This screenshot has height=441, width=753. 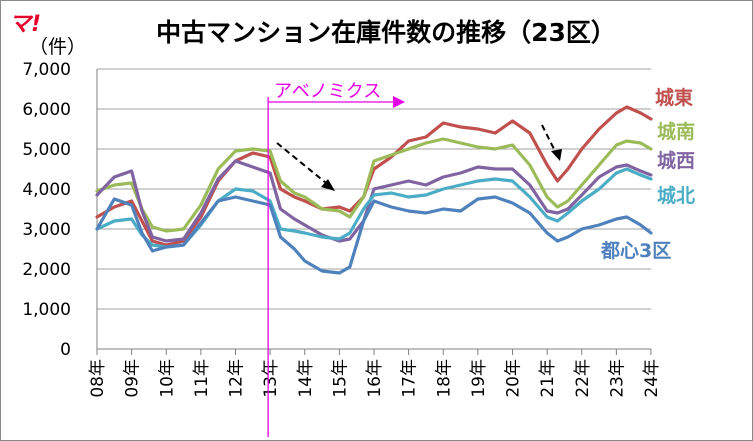 I want to click on x-tick-label: 16年, so click(x=375, y=378).